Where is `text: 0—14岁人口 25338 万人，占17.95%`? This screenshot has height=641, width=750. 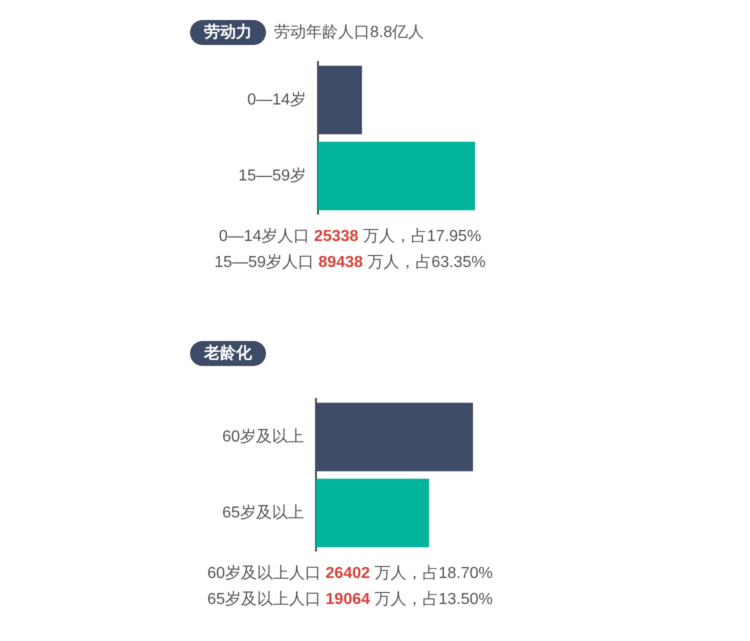 text: 0—14岁人口 25338 万人，占17.95% is located at coordinates (350, 236).